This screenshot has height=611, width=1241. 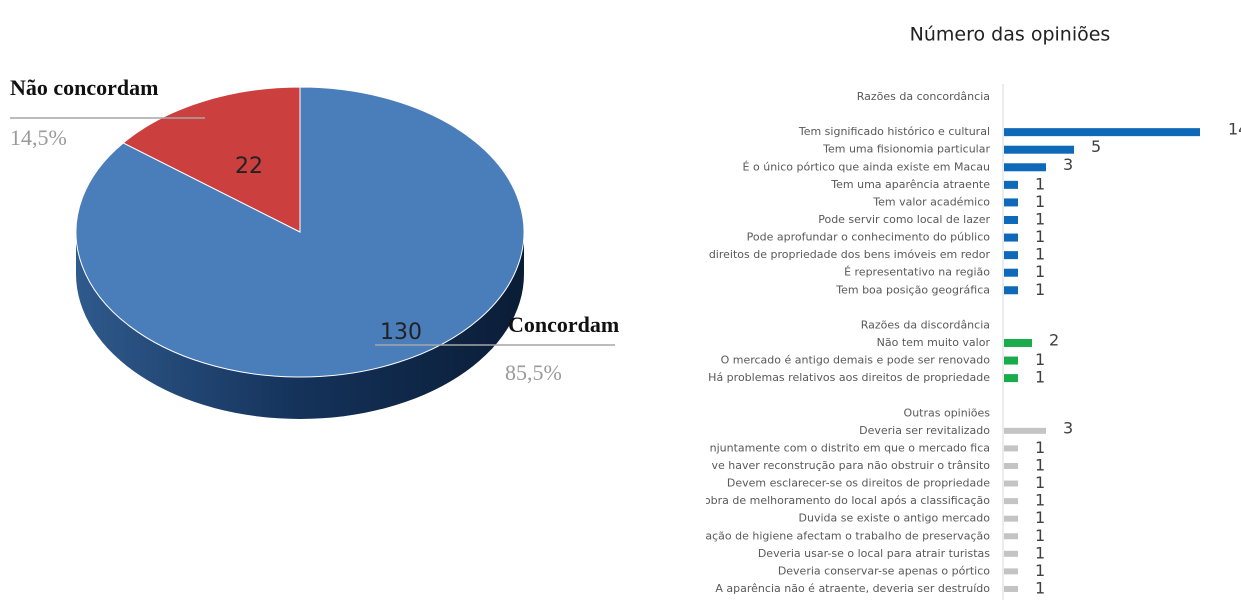 What do you see at coordinates (1054, 339) in the screenshot?
I see `value-label: 2` at bounding box center [1054, 339].